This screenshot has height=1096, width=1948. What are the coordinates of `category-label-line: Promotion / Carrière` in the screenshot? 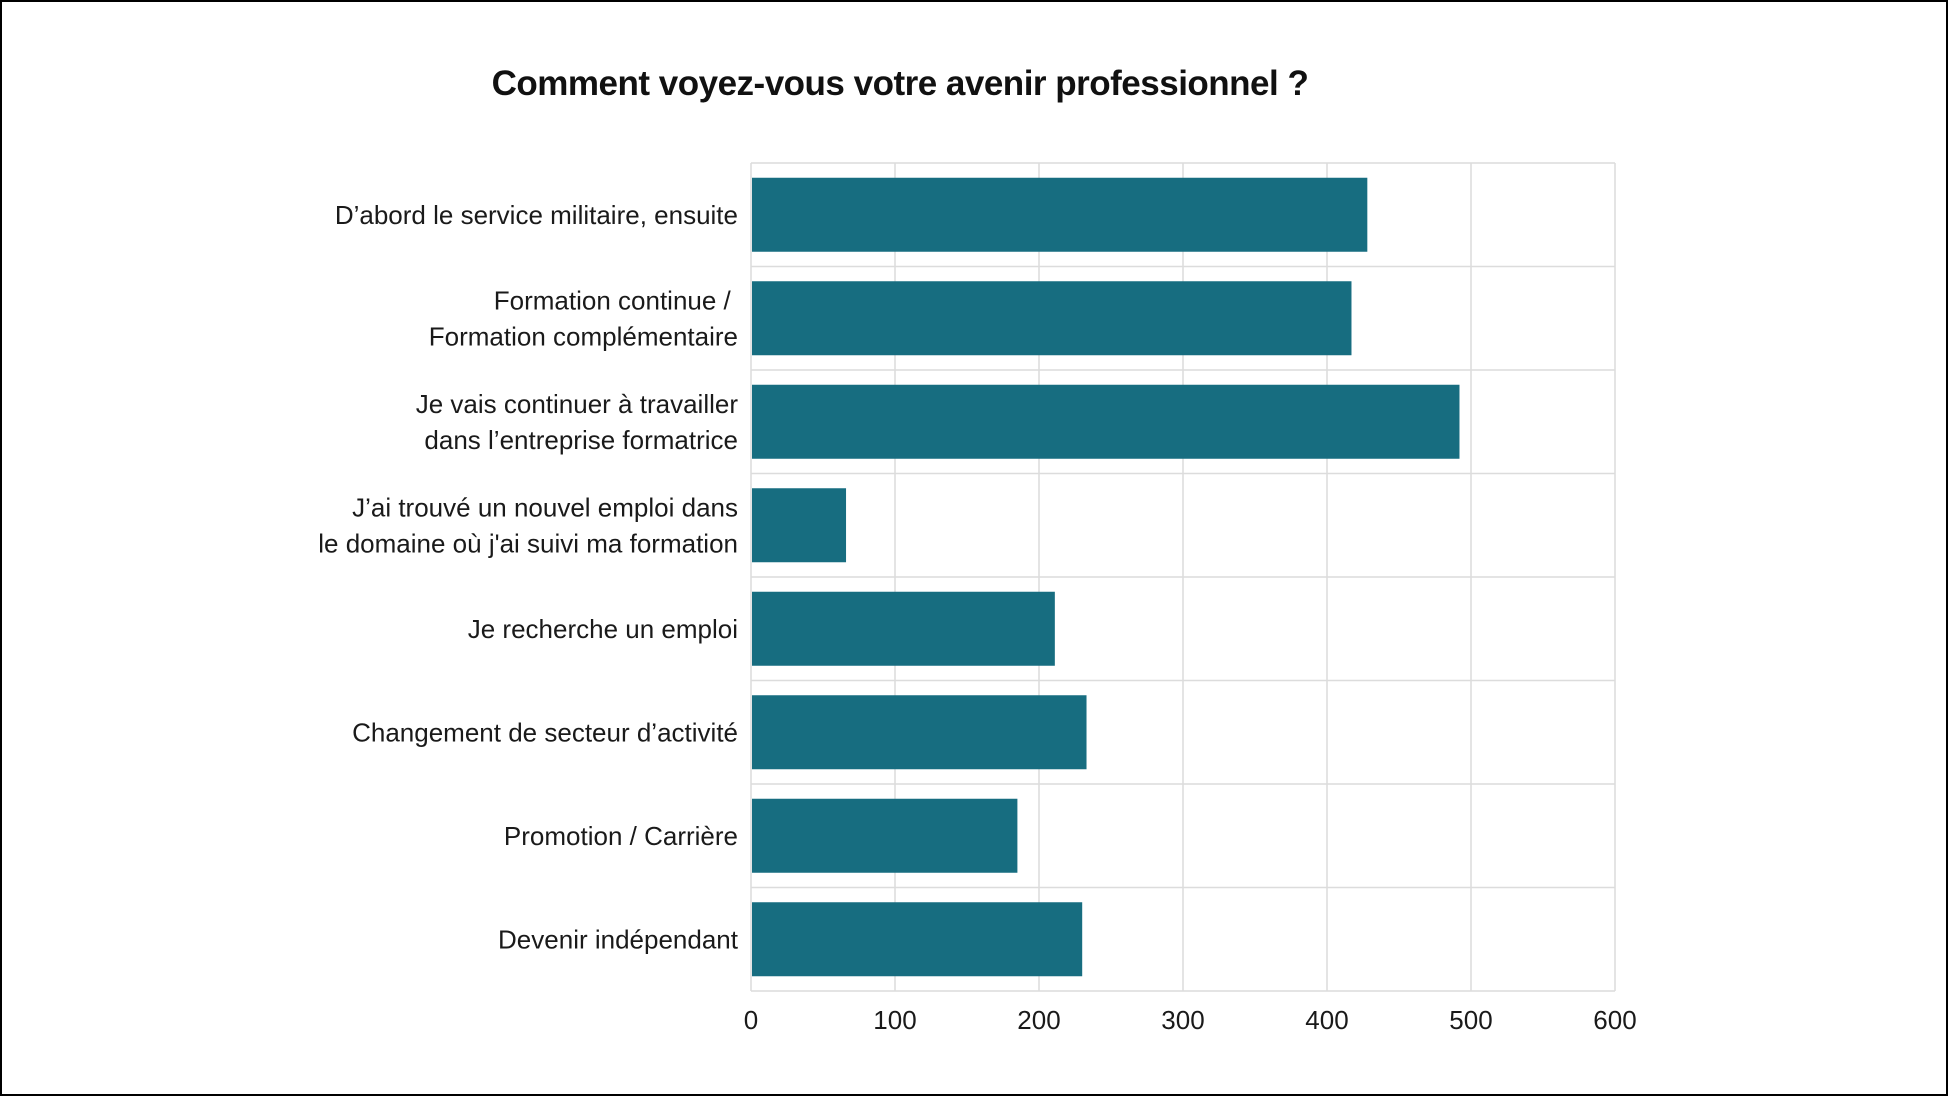 It's located at (621, 836).